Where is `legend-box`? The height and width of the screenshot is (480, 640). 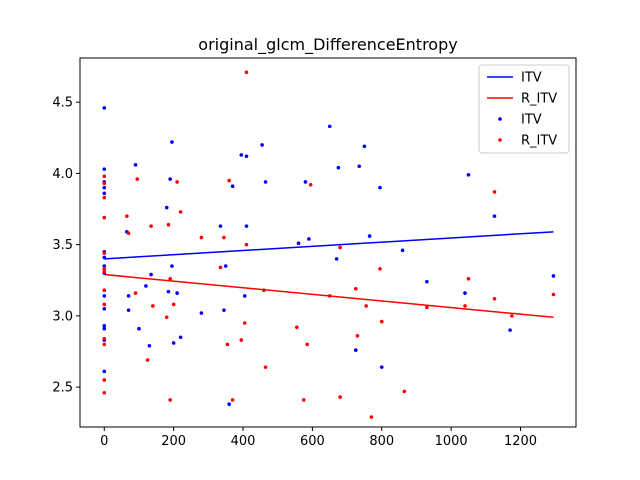
legend-box is located at coordinates (524, 109).